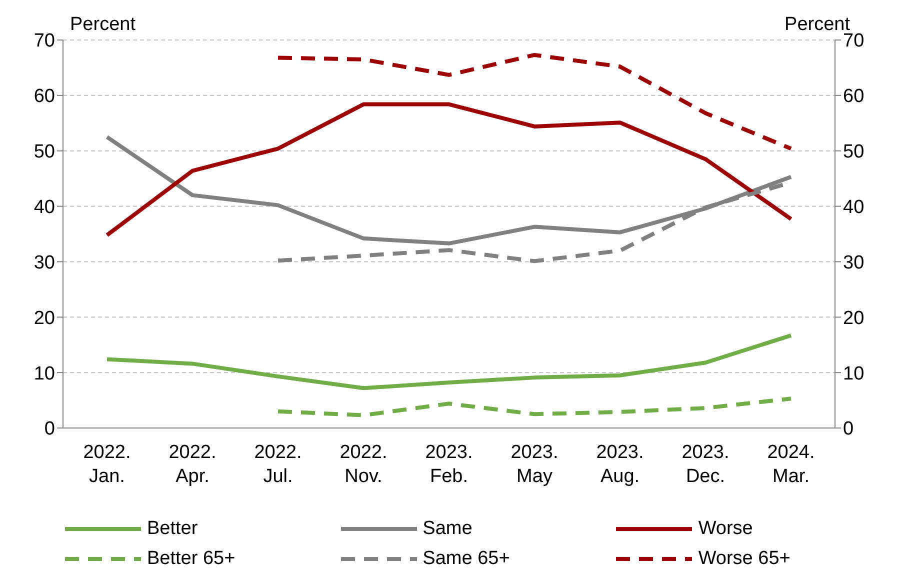  I want to click on x-tick-label: 2022. Nov., so click(364, 464).